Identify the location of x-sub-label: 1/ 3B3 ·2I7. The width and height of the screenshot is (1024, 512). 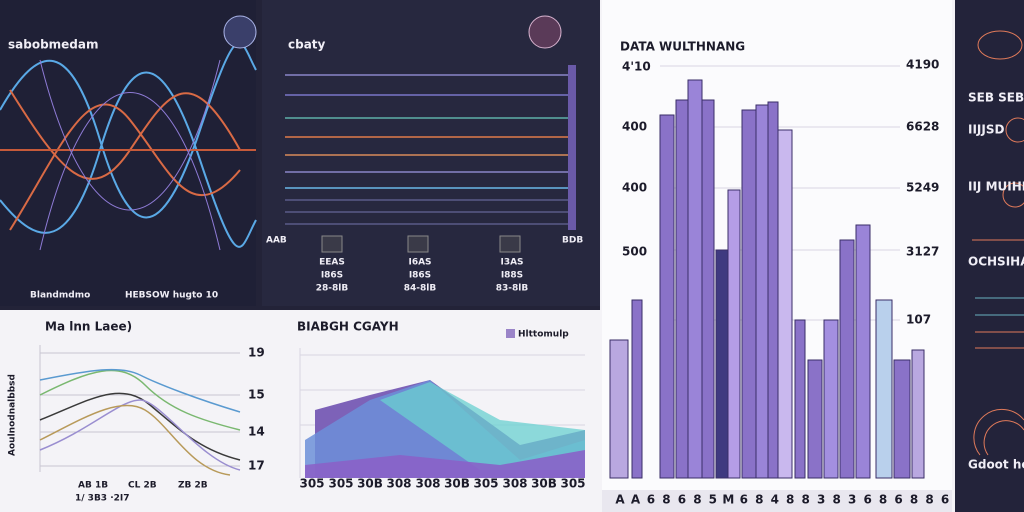
(102, 499).